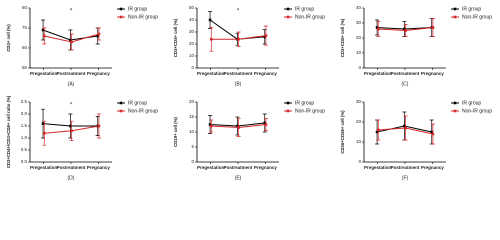  Describe the element at coordinates (24, 113) in the screenshot. I see `y-tick-label: 2.0` at that location.